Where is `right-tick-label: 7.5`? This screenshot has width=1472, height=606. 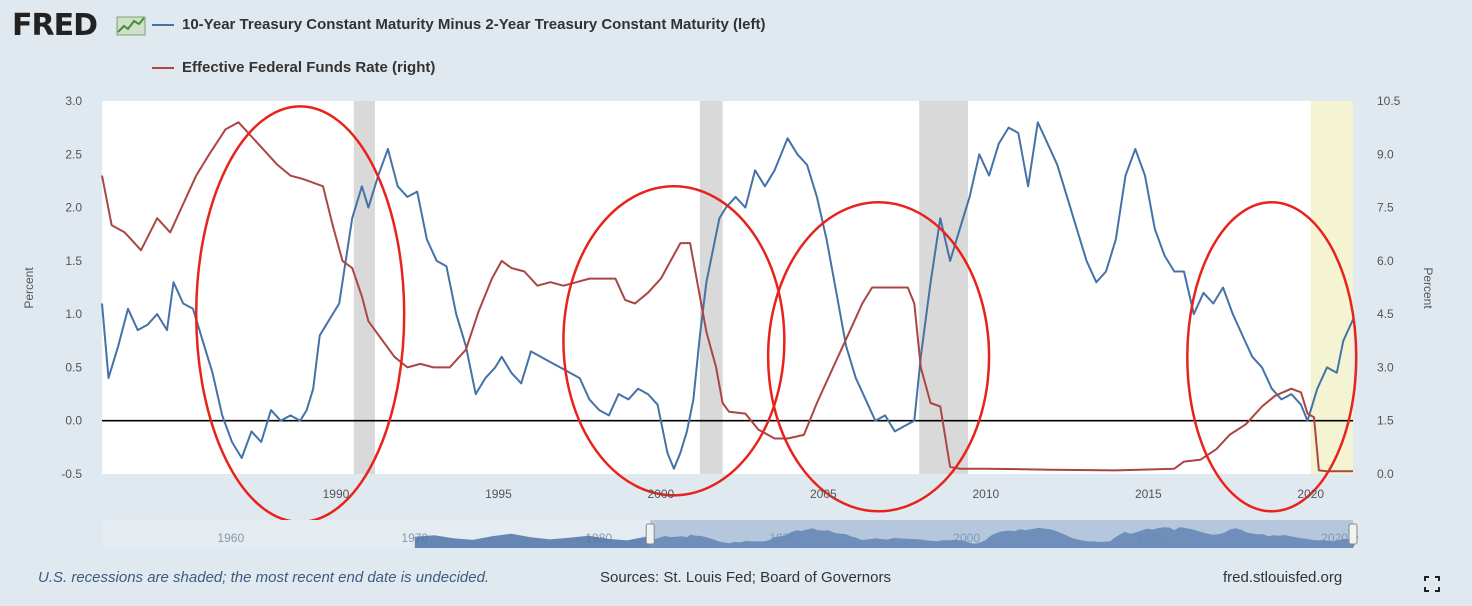 right-tick-label: 7.5 is located at coordinates (1385, 208).